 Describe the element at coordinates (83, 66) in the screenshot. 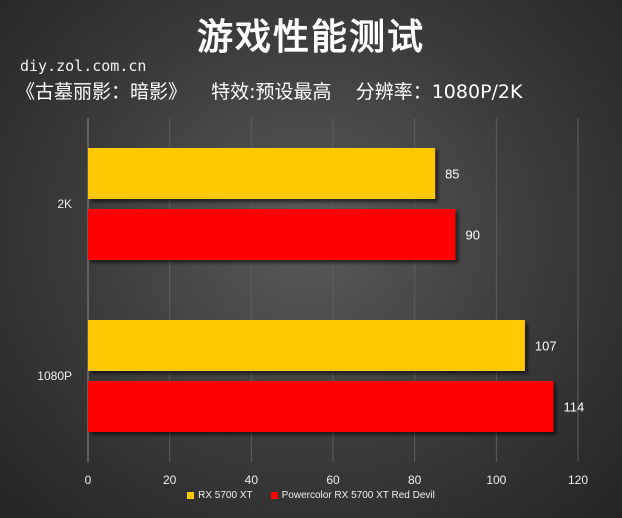

I see `source-label: diy.zol.com.cn` at that location.